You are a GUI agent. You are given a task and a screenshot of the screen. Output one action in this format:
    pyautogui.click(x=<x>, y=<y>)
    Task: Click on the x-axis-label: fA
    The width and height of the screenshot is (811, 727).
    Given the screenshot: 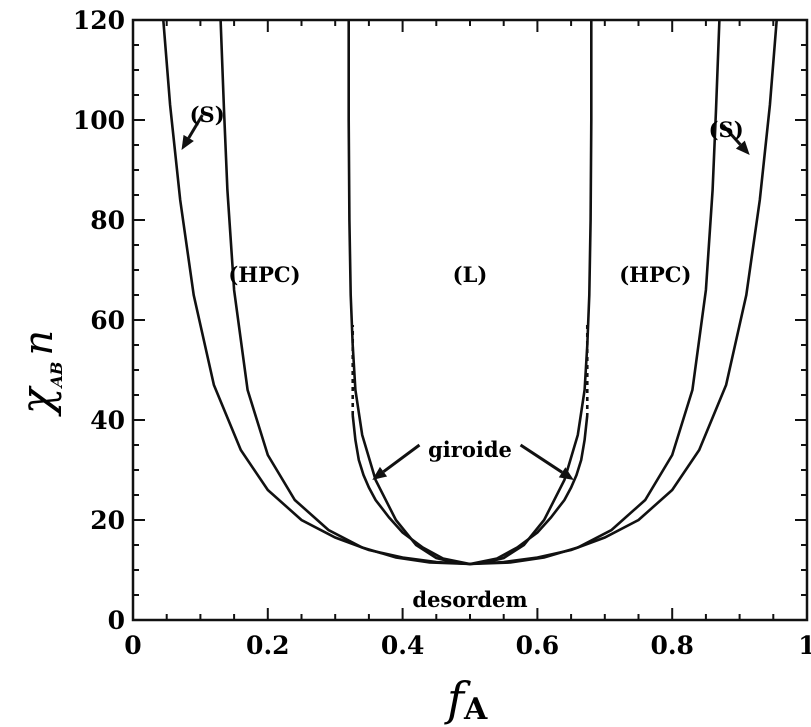 What is the action you would take?
    pyautogui.click(x=466, y=699)
    